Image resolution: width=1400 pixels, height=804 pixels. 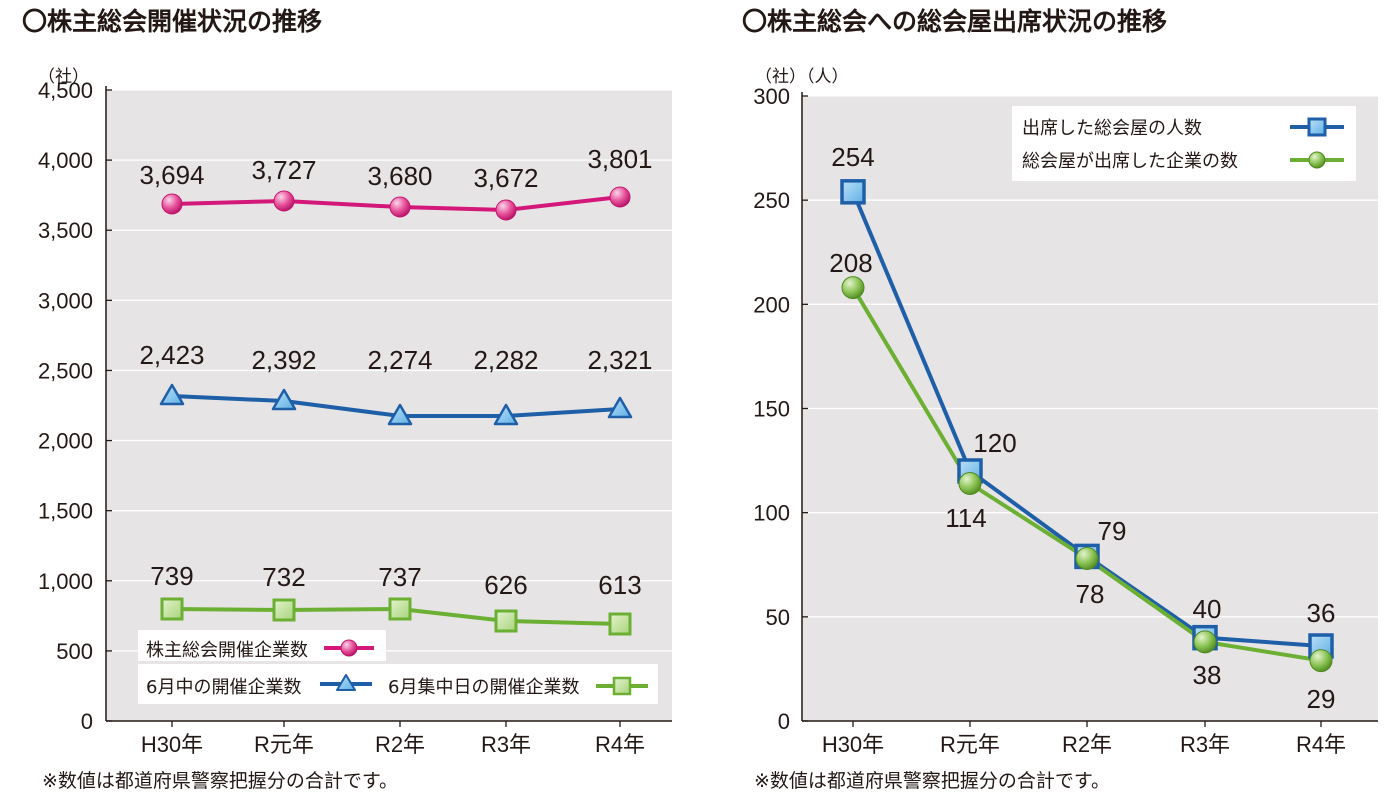 I want to click on left-y-tick-label: 3,500, so click(x=65, y=230).